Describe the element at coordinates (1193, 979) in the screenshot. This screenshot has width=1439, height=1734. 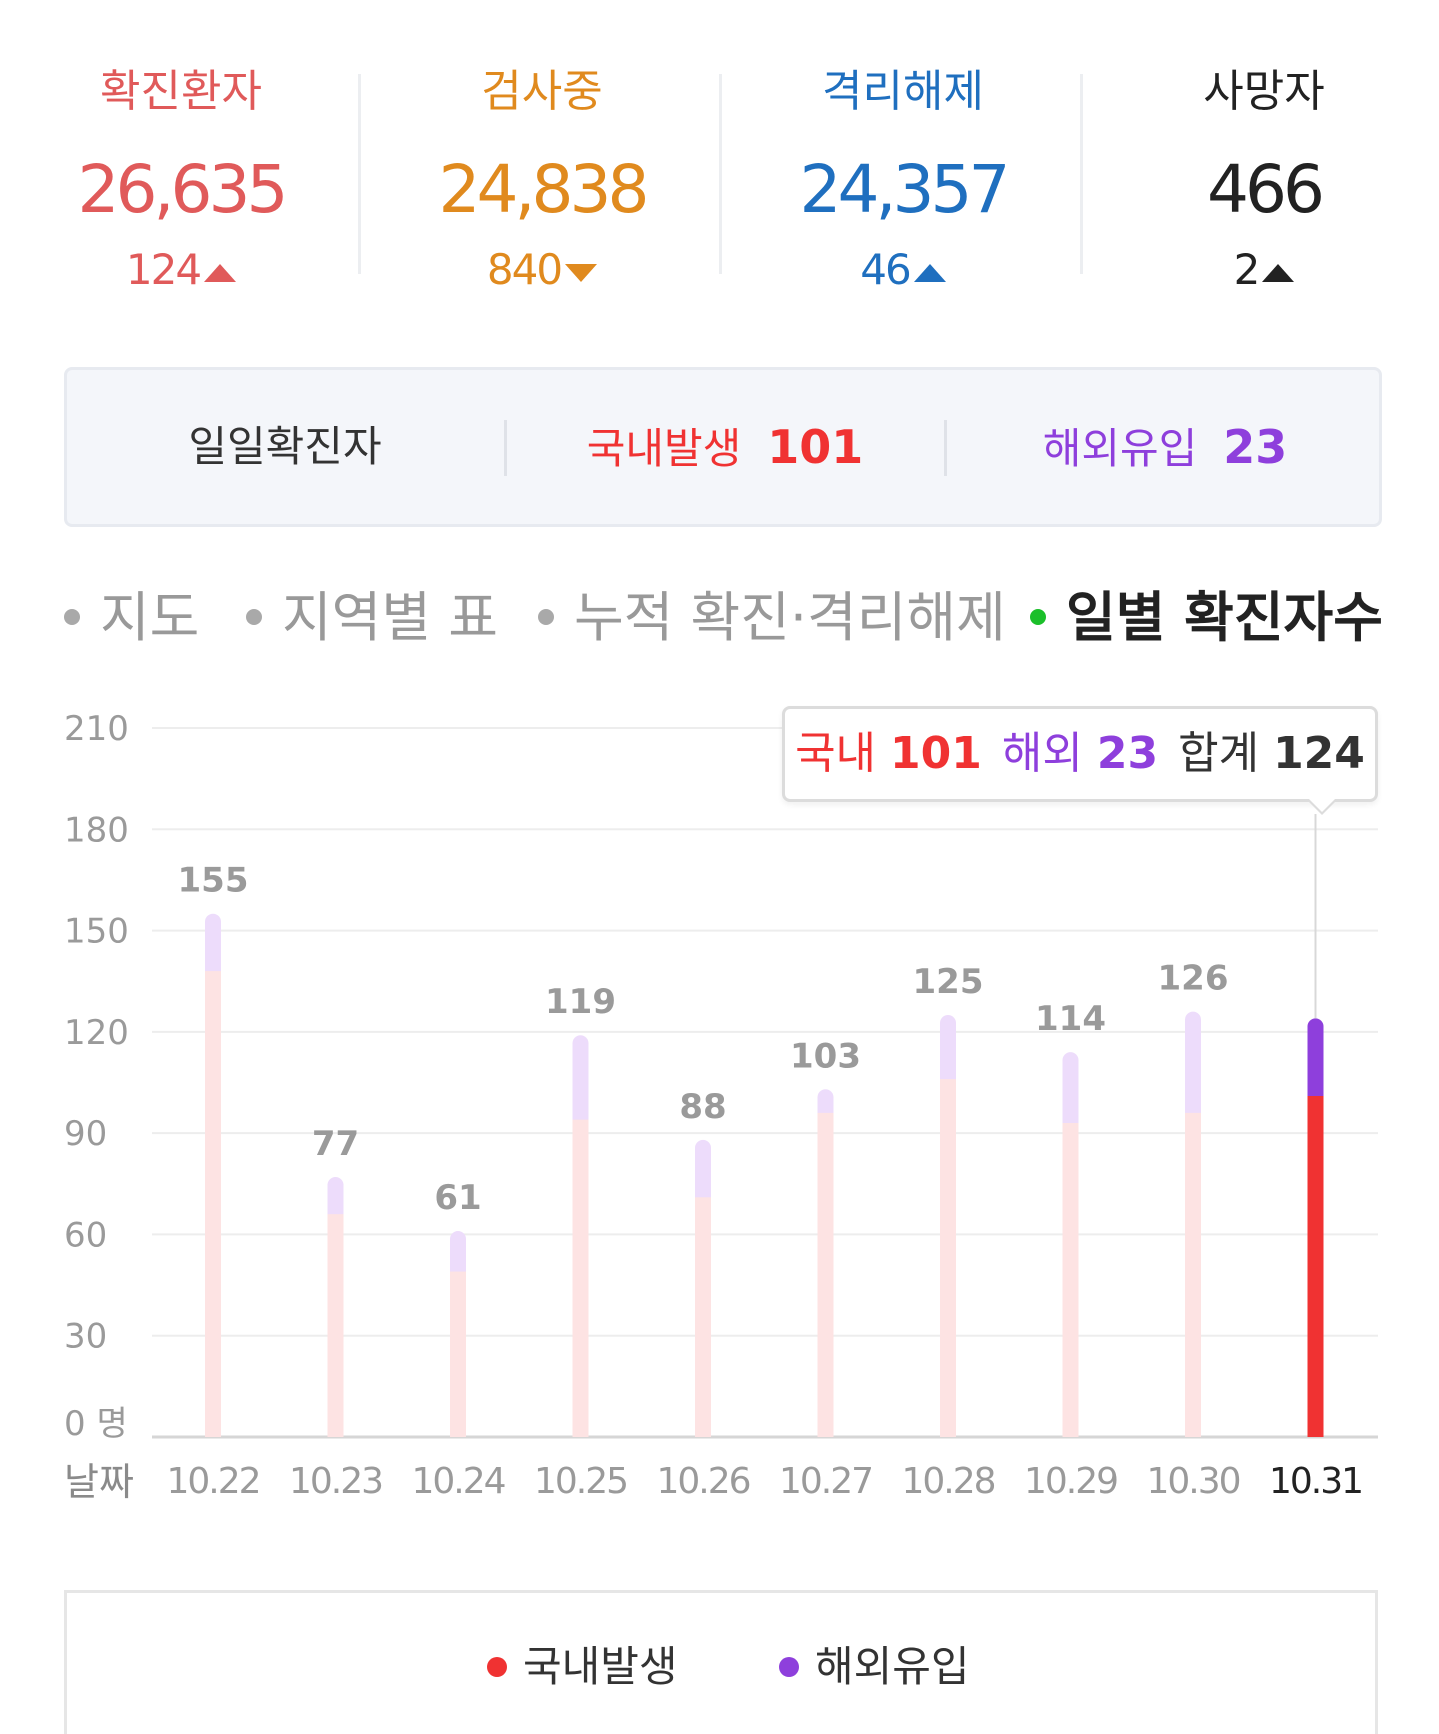
I see `data-label: 126` at that location.